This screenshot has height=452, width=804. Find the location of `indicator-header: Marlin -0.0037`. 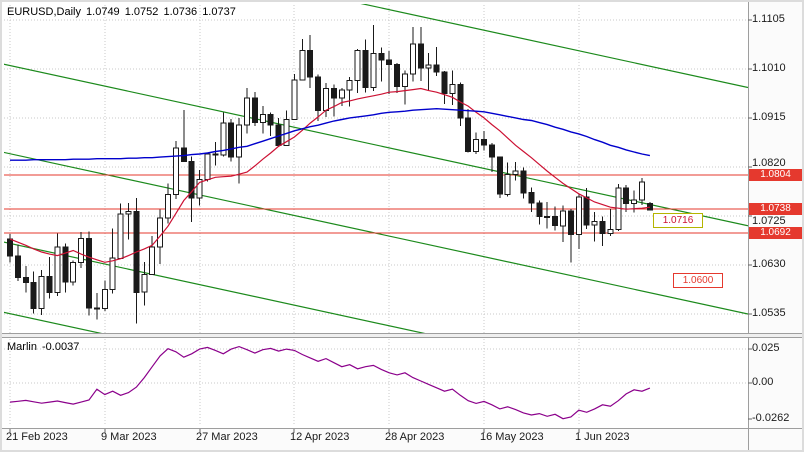

indicator-header: Marlin -0.0037 is located at coordinates (44, 347).